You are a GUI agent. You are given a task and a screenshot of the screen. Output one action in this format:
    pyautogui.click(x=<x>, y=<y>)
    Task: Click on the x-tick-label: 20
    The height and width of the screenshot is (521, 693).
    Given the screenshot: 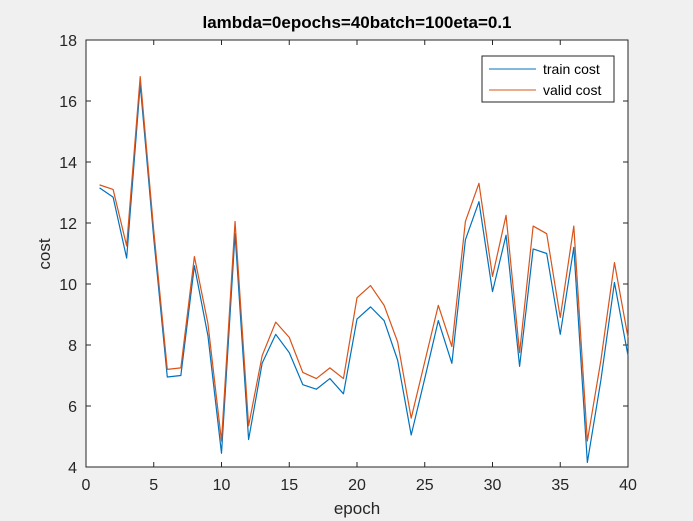 What is the action you would take?
    pyautogui.click(x=357, y=485)
    